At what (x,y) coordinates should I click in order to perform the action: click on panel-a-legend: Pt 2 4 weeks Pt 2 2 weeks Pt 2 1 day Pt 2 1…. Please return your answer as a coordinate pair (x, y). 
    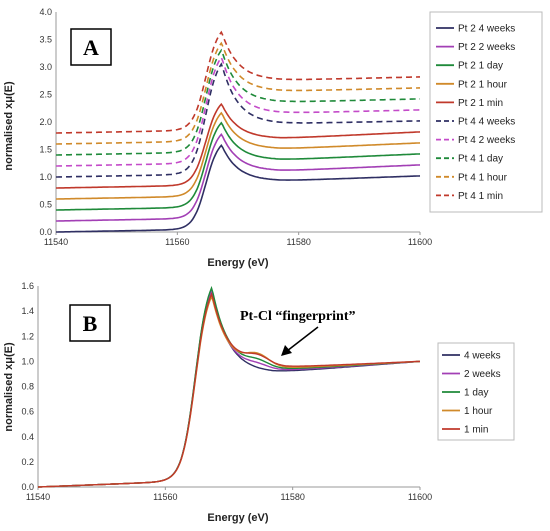
    Looking at the image, I should click on (475, 113).